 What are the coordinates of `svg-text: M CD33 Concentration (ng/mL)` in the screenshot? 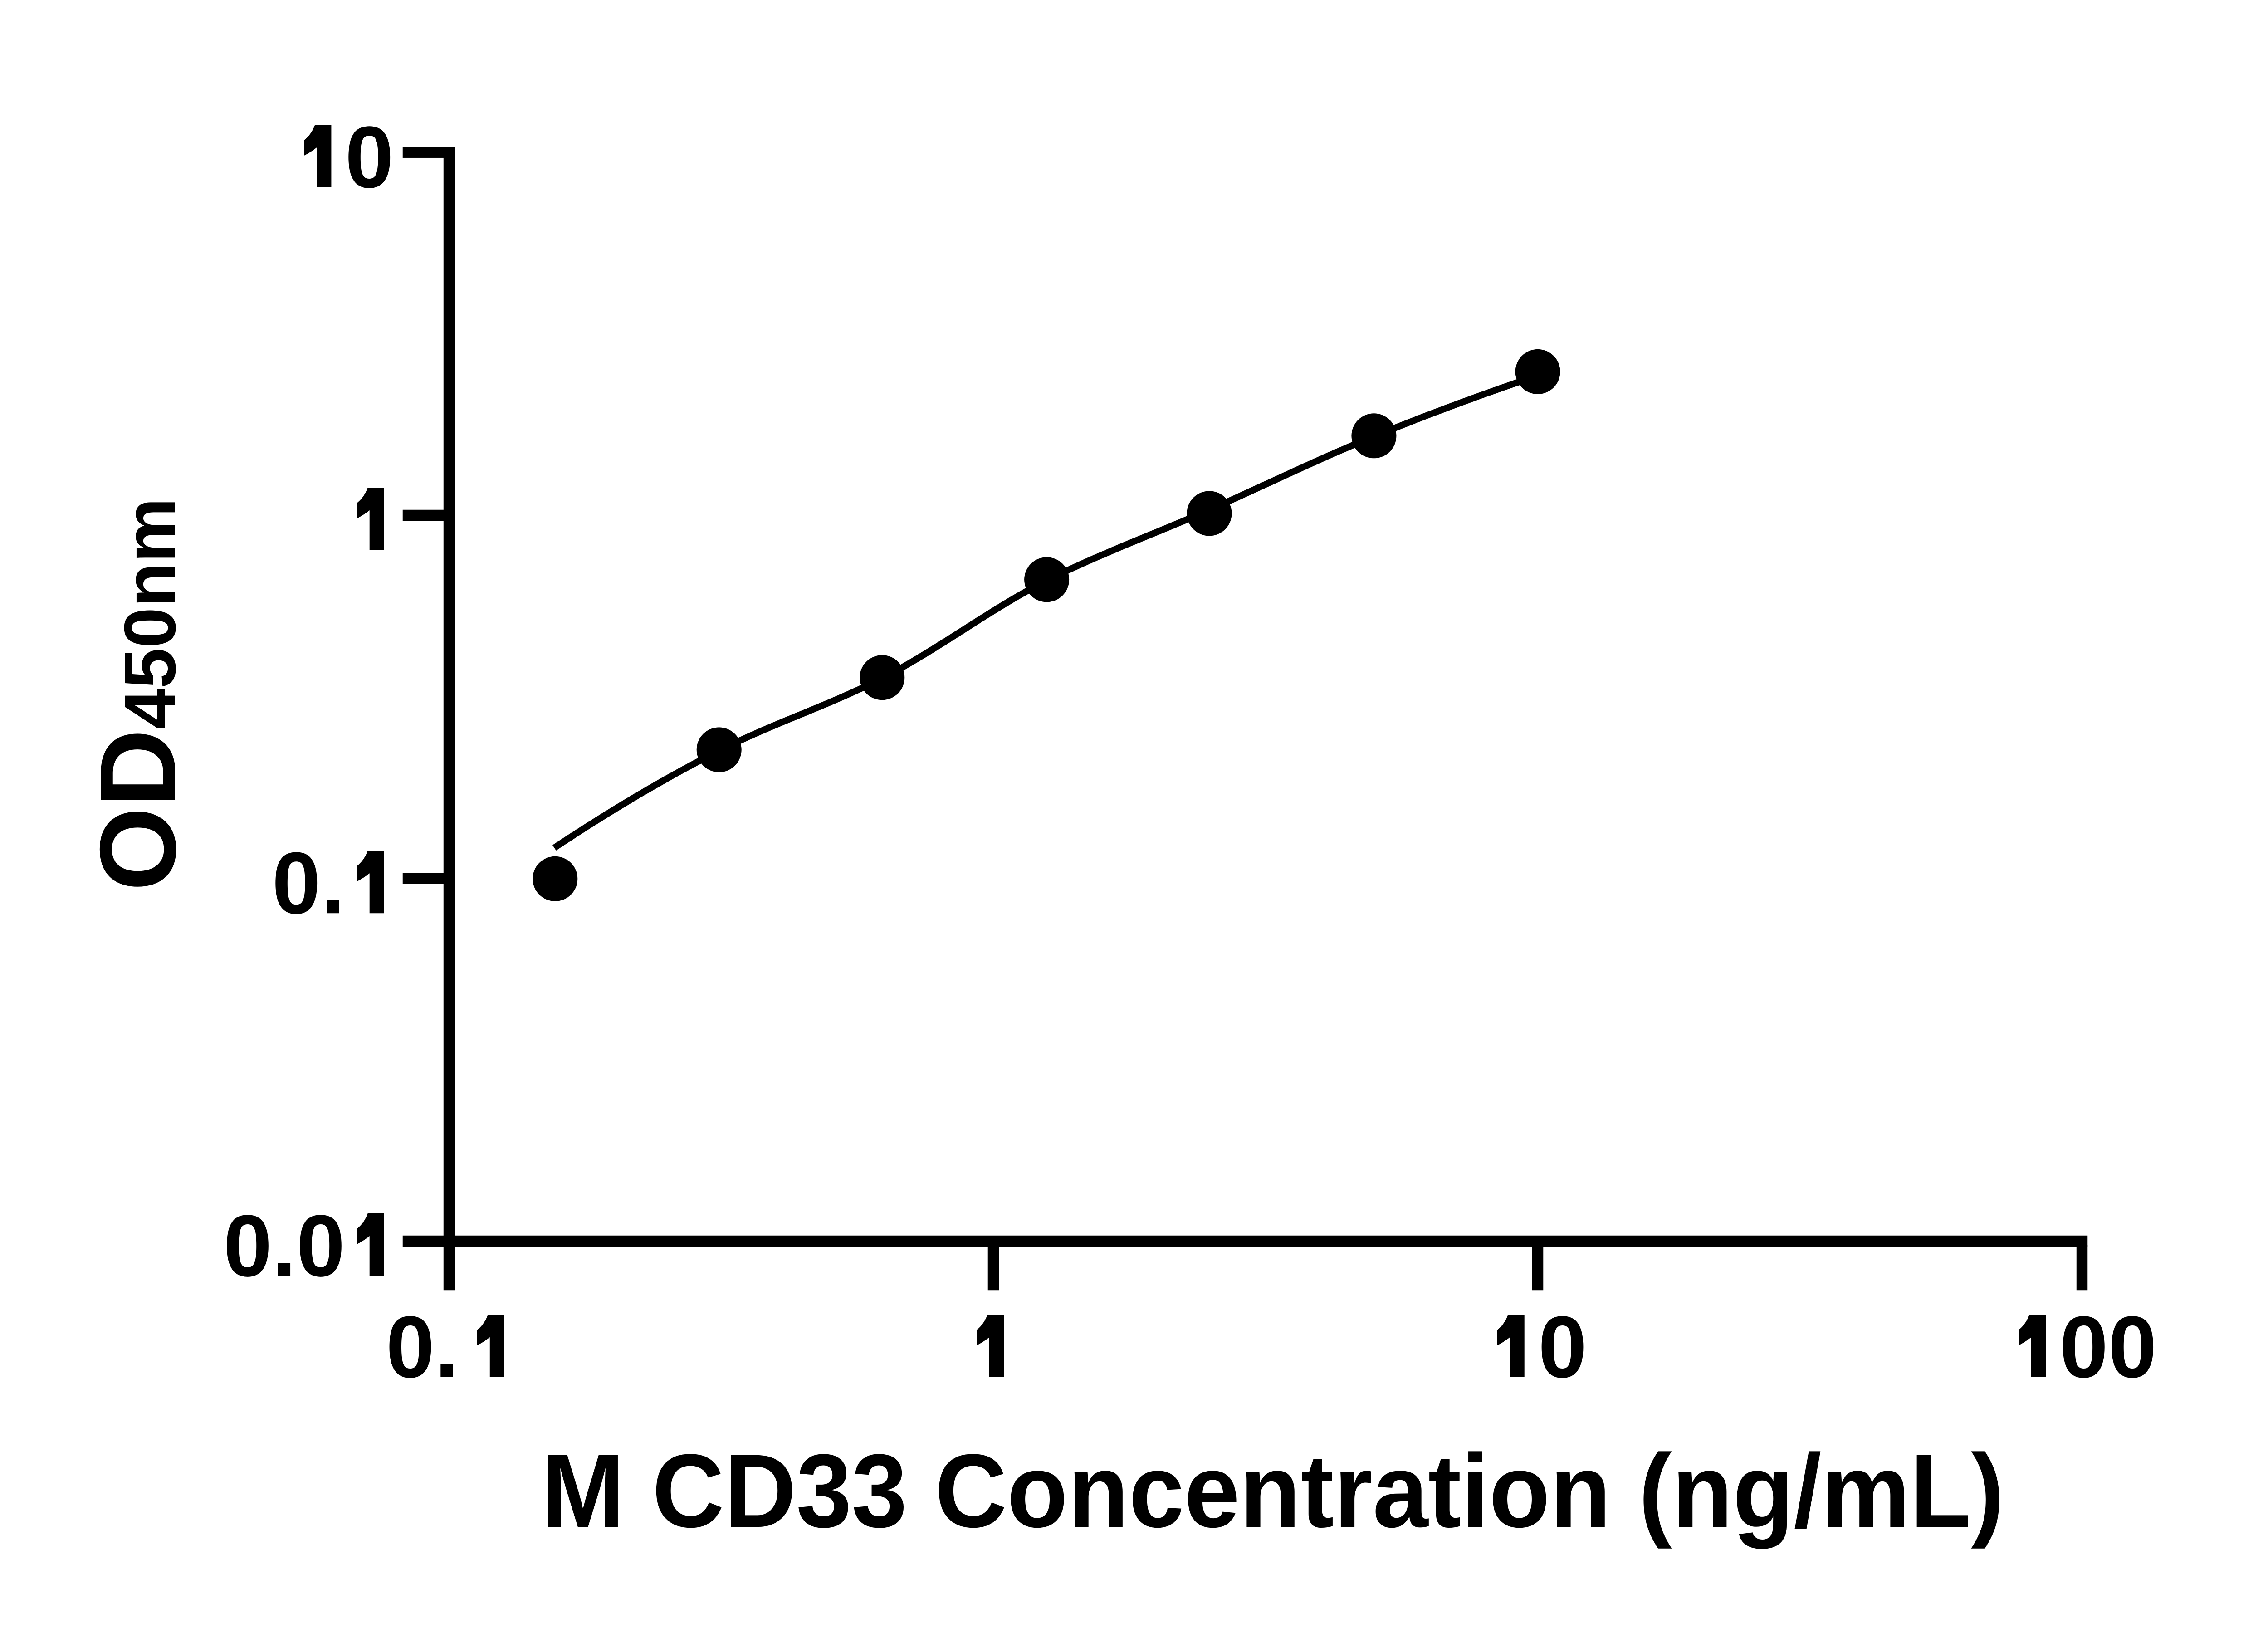 It's located at (1273, 1491).